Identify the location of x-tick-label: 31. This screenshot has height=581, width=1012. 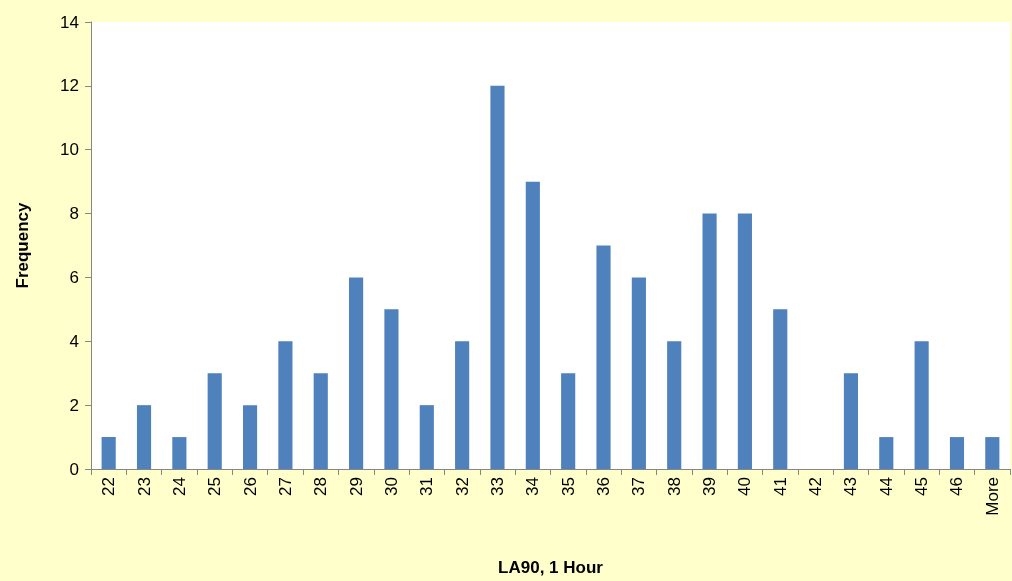
(427, 486).